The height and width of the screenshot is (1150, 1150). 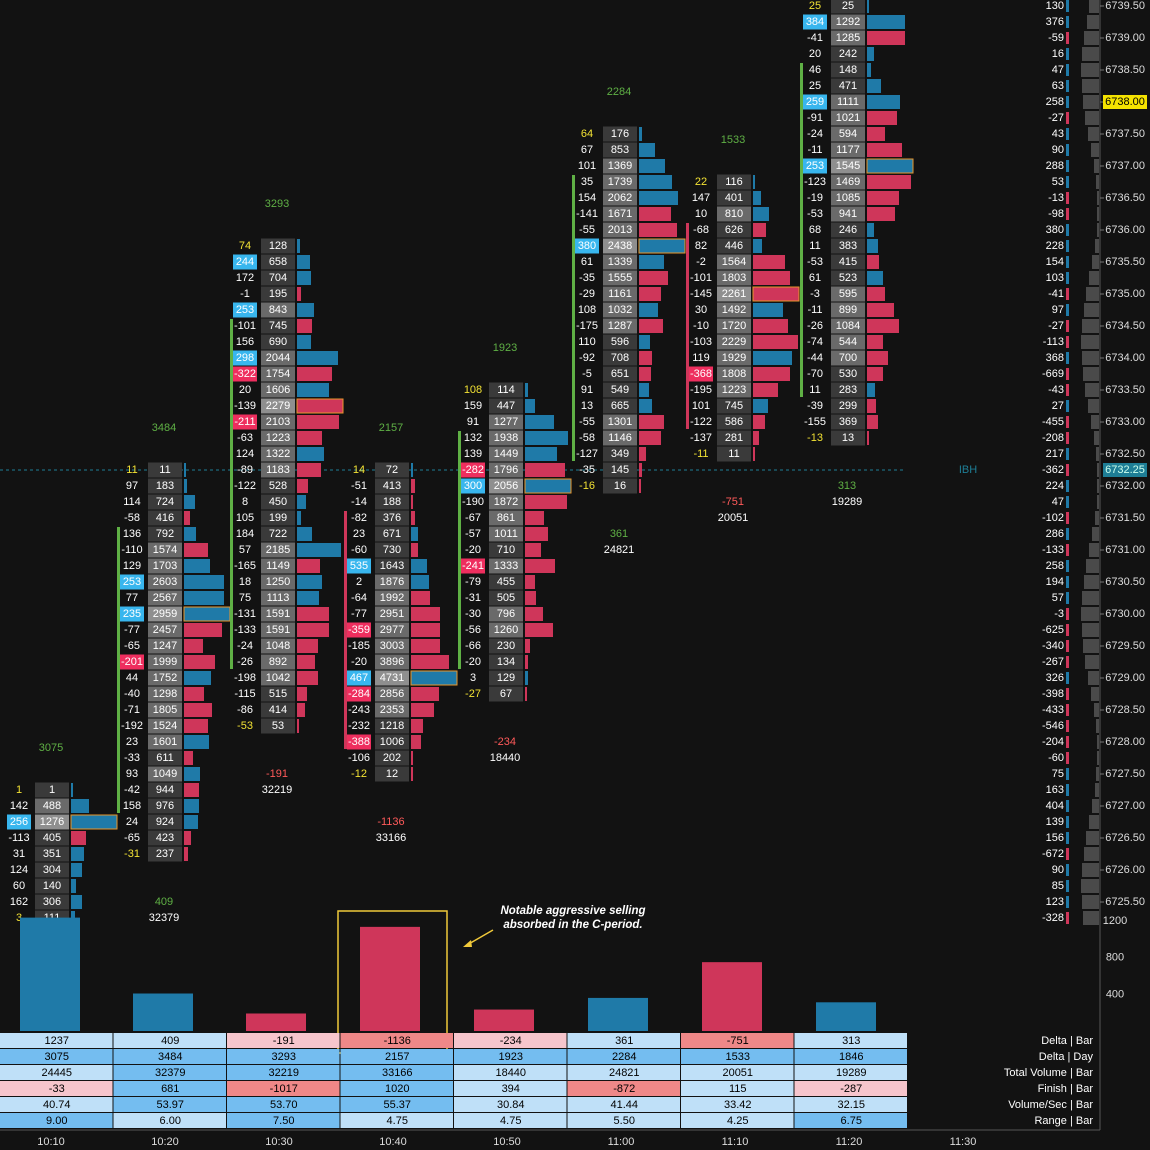 I want to click on total-volume-label: 24821, so click(x=619, y=550).